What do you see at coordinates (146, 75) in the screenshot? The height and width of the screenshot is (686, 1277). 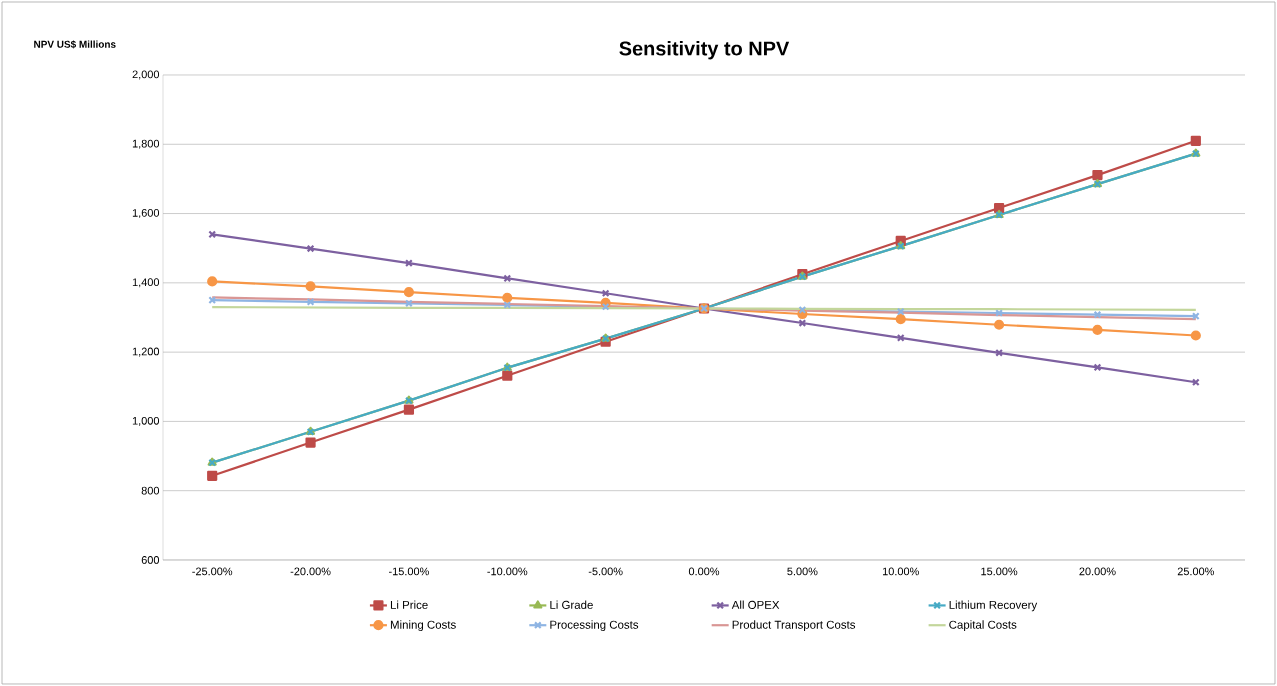 I see `y-tick-label: 2,000` at bounding box center [146, 75].